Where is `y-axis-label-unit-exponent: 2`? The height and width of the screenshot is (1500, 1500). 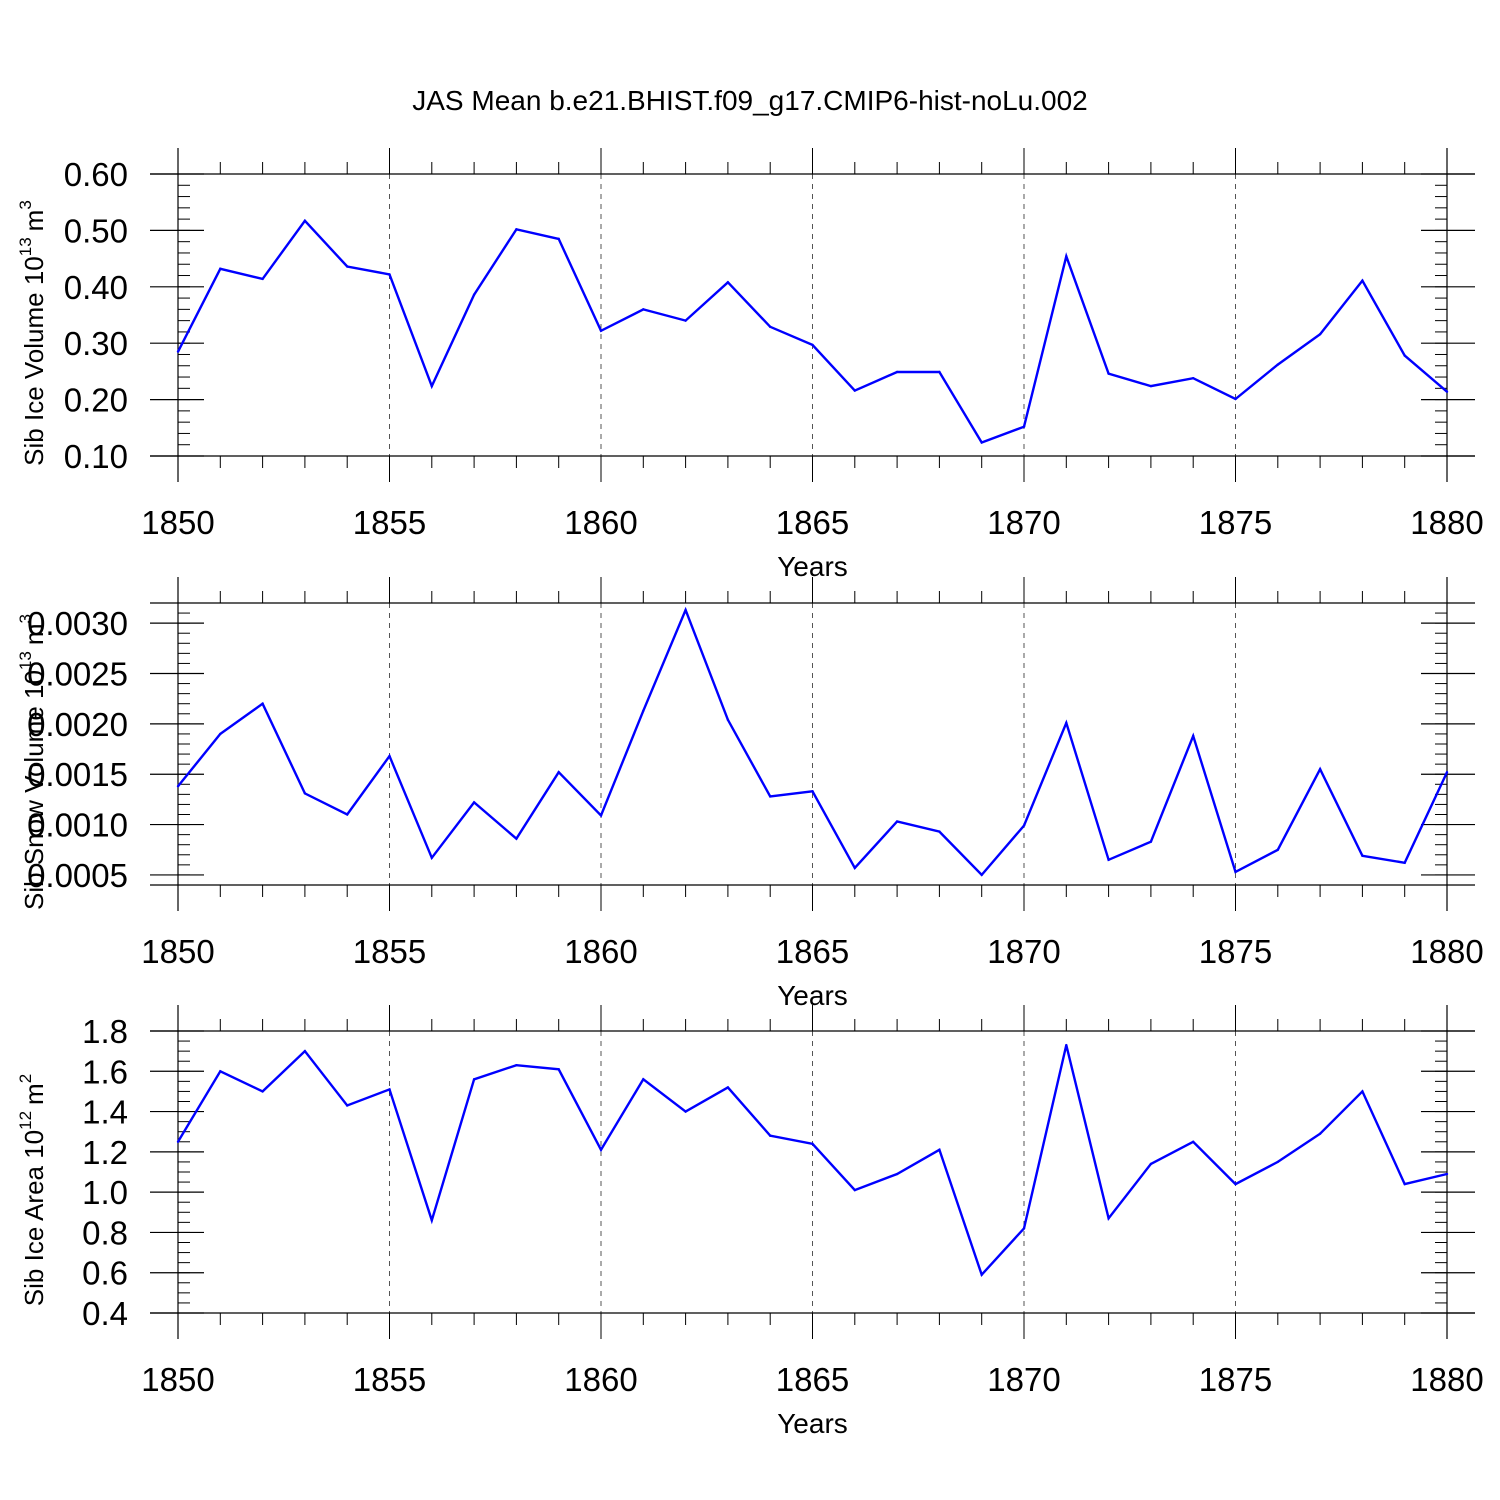 y-axis-label-unit-exponent: 2 is located at coordinates (25, 1078).